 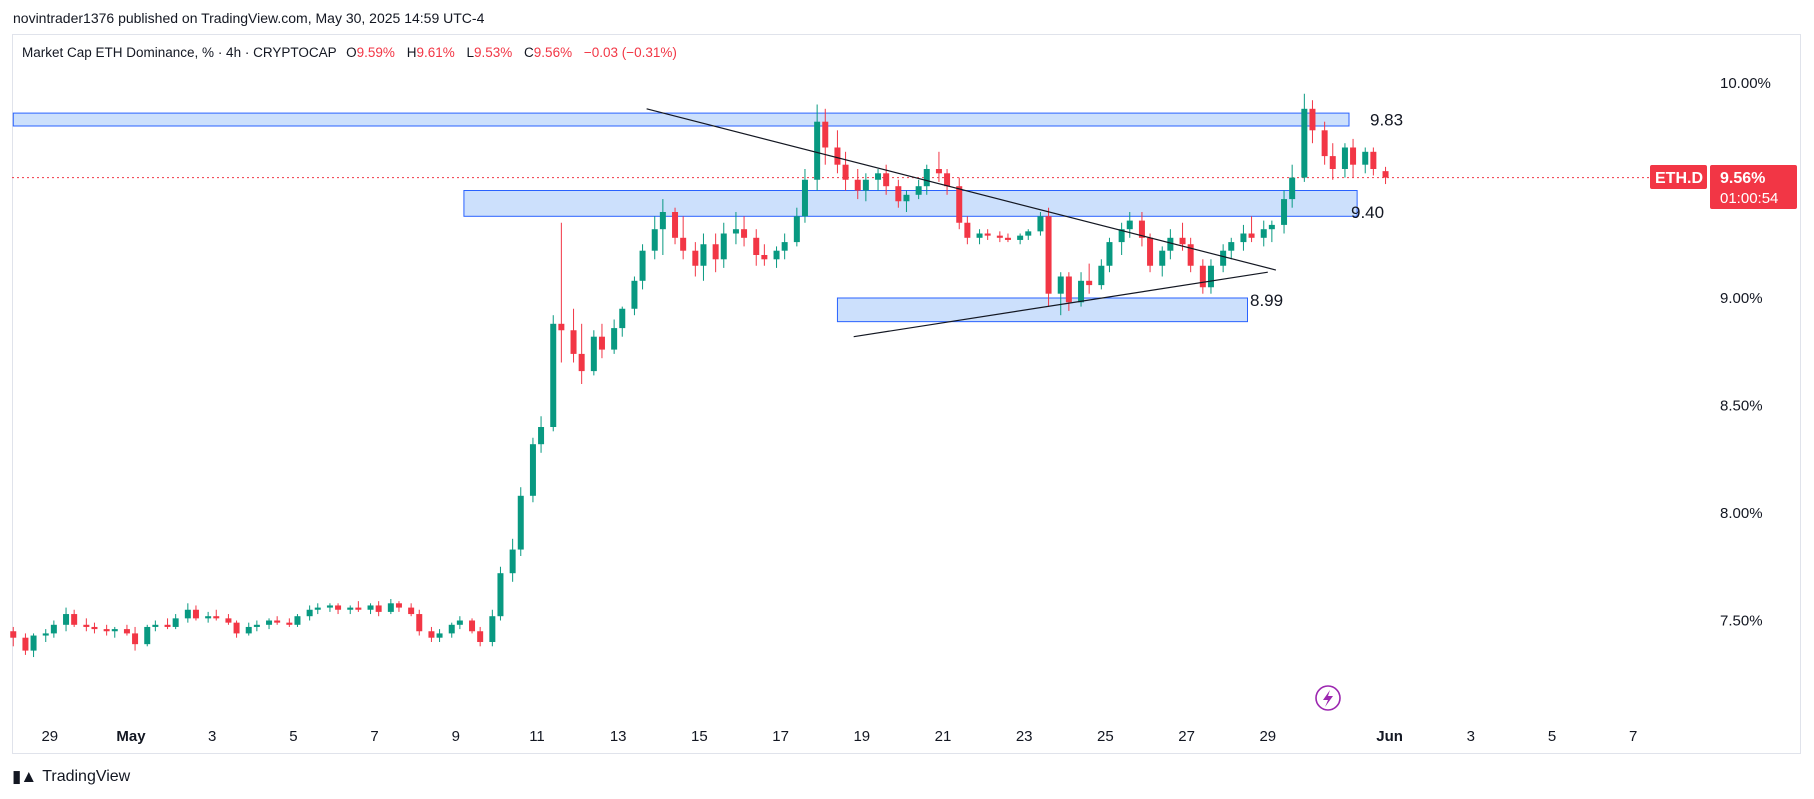 I want to click on footer-brand: ▮▲ TradingView, so click(x=71, y=777).